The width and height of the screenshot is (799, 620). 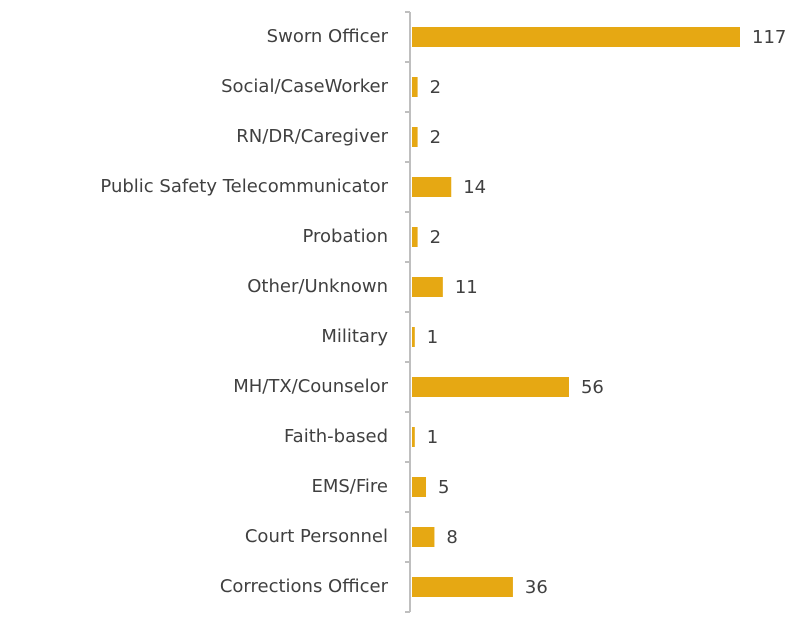 What do you see at coordinates (312, 136) in the screenshot?
I see `category-label: RN/DR/Caregiver` at bounding box center [312, 136].